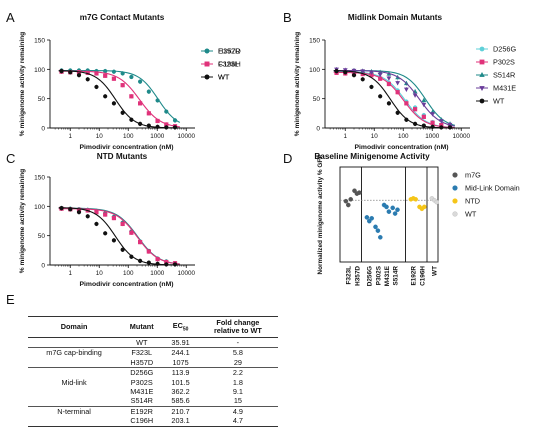 This screenshot has height=427, width=550. Describe the element at coordinates (128, 136) in the screenshot. I see `x-tick-label: 100` at that location.